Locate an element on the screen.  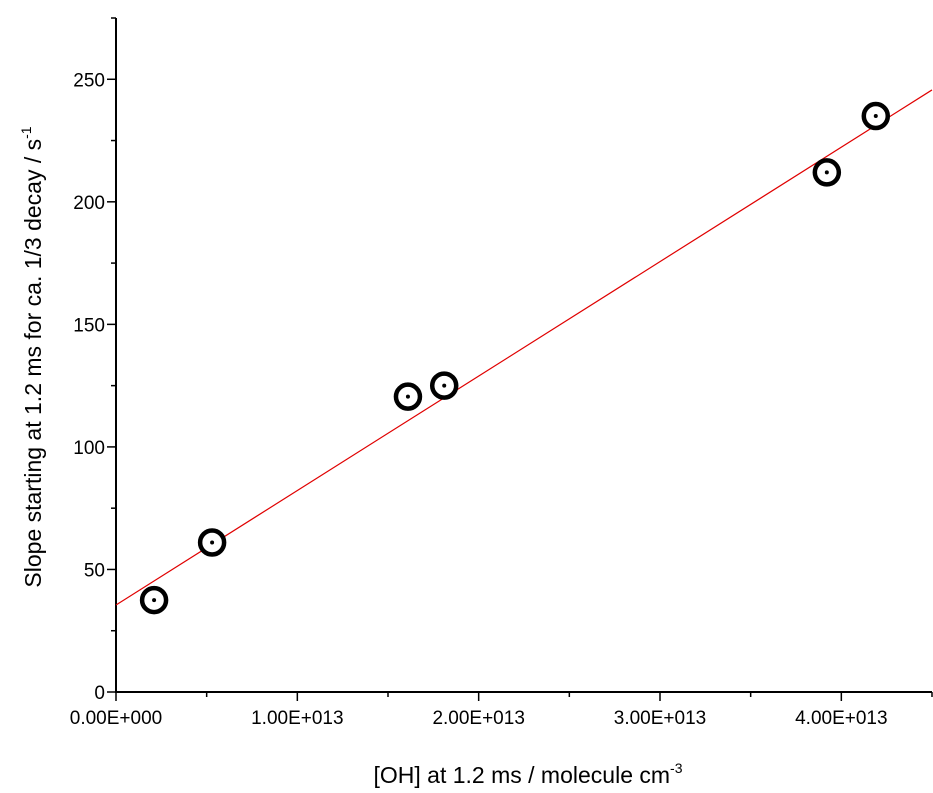
x-tick-label: 4.00E+013 is located at coordinates (841, 718).